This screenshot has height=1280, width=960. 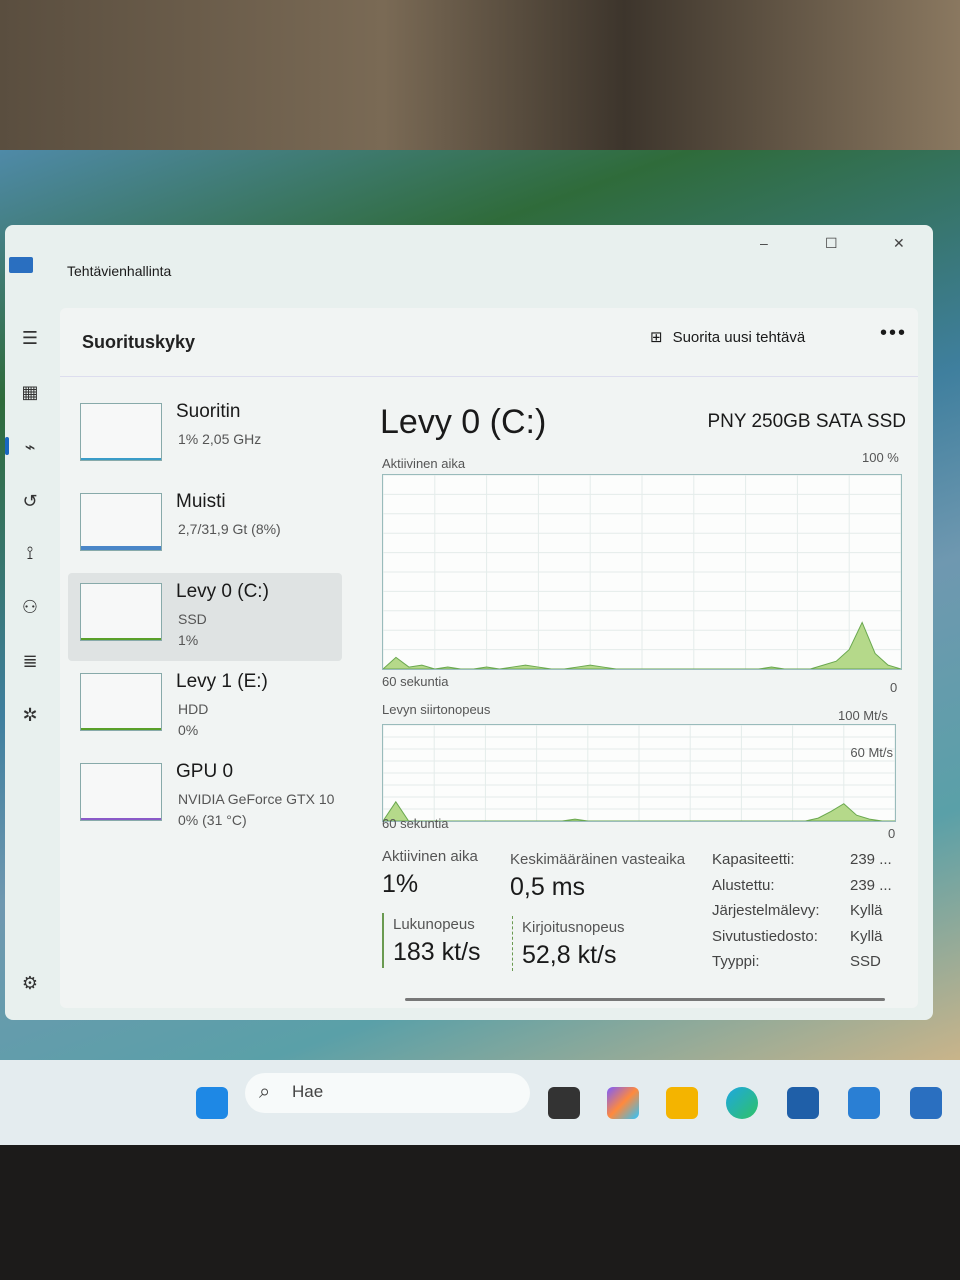 What do you see at coordinates (865, 961) in the screenshot?
I see `property-value: SSD` at bounding box center [865, 961].